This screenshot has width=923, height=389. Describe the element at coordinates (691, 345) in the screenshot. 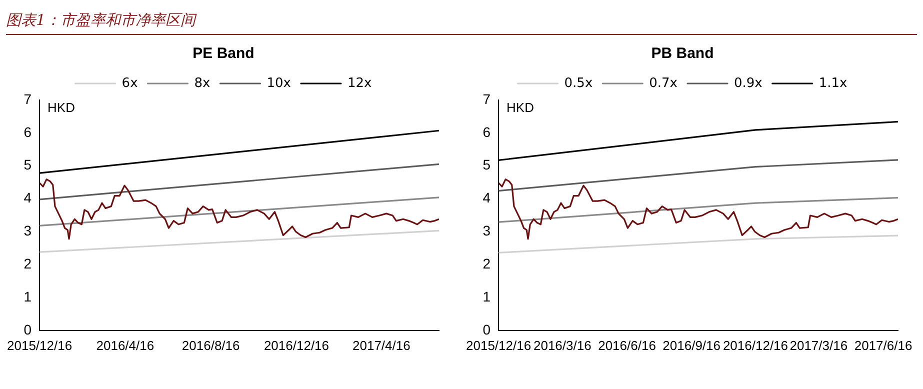

I see `x-tick-label: 2016/9/16` at that location.